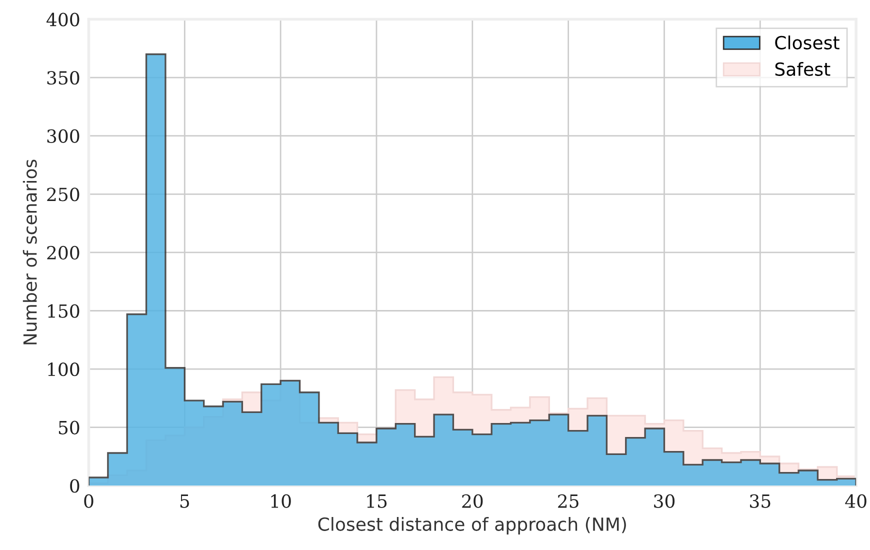 This screenshot has width=870, height=550. Describe the element at coordinates (29, 252) in the screenshot. I see `y-axis-title: Number of scenarios` at that location.